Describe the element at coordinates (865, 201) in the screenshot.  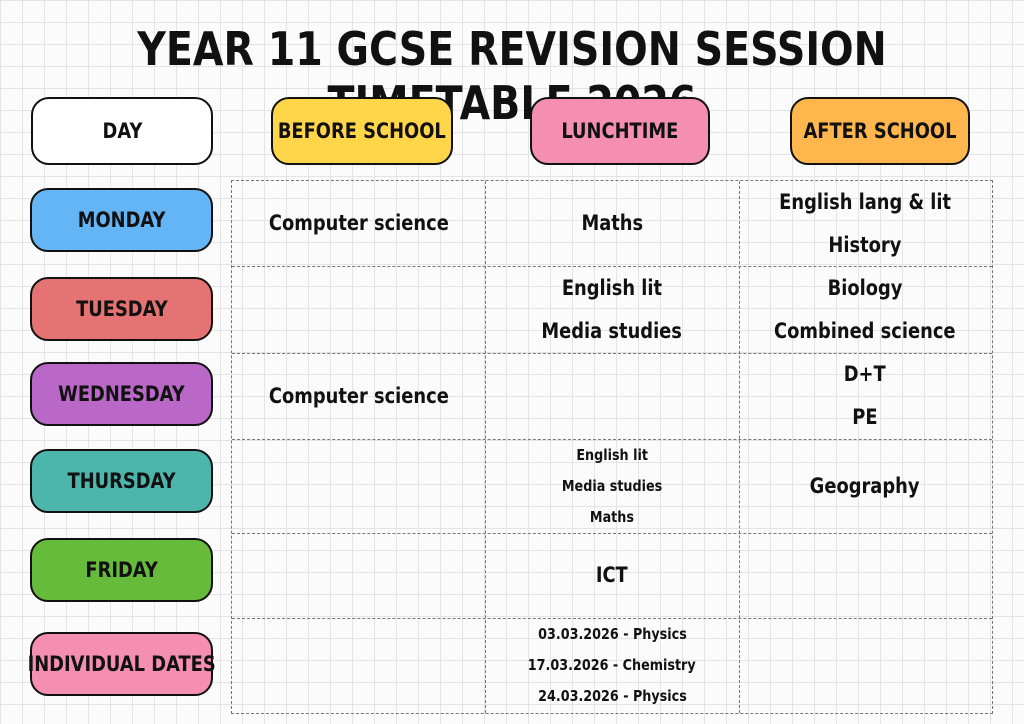
I see `cell-line: English lang & lit` at that location.